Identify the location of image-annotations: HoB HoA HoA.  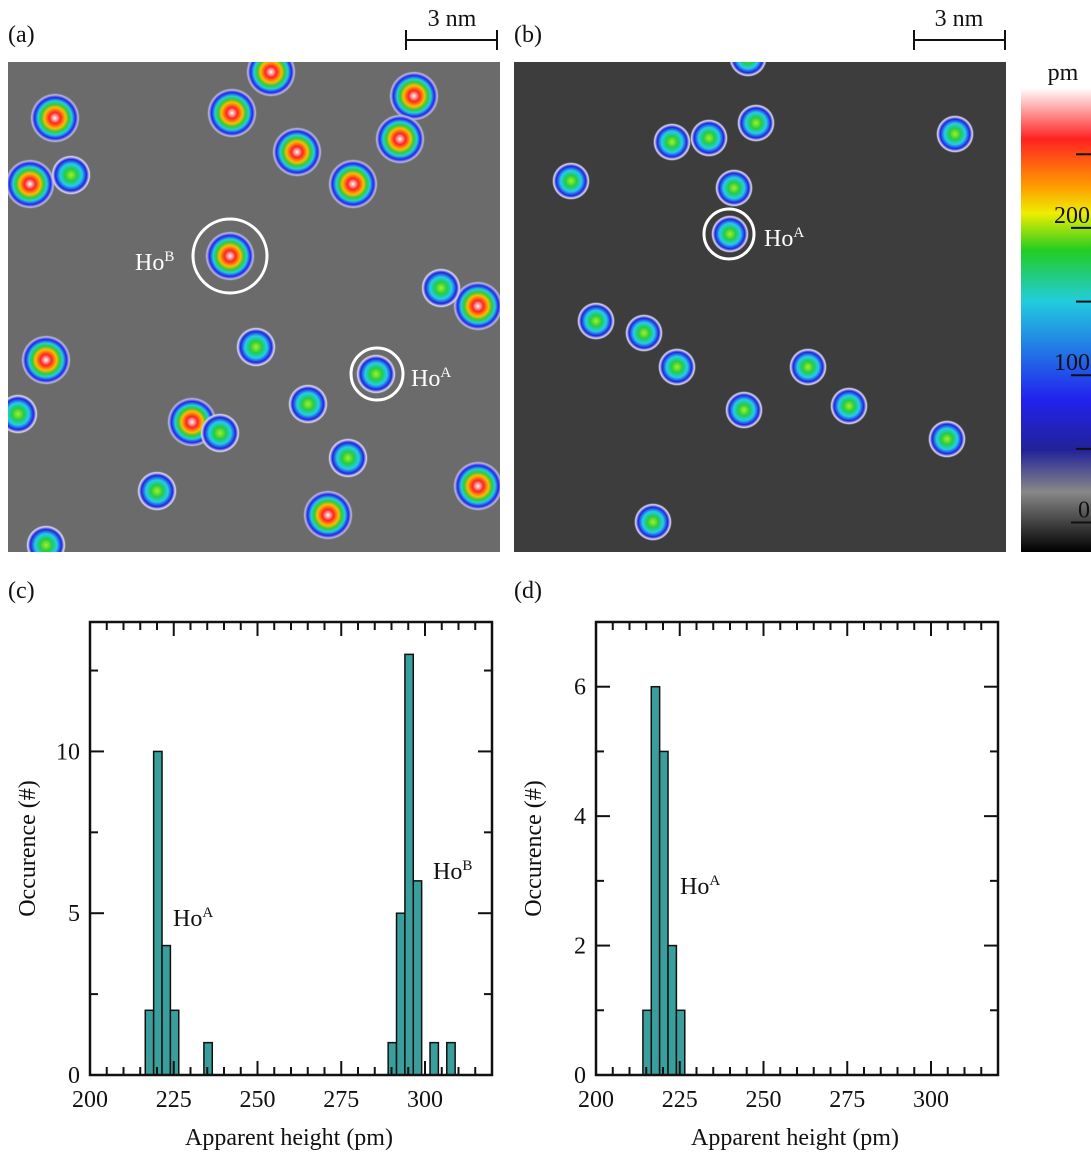
(469, 308).